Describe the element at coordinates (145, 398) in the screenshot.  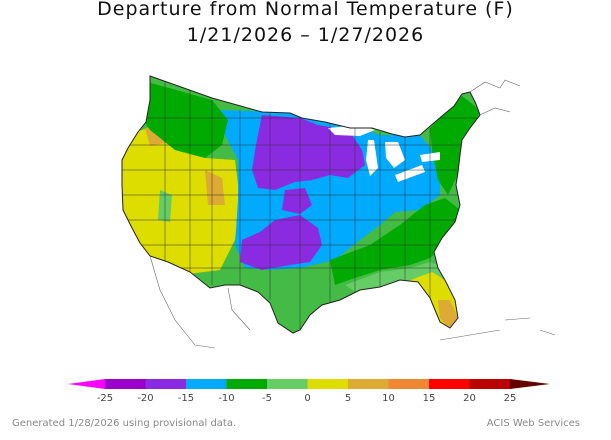
I see `legend-label: -20` at that location.